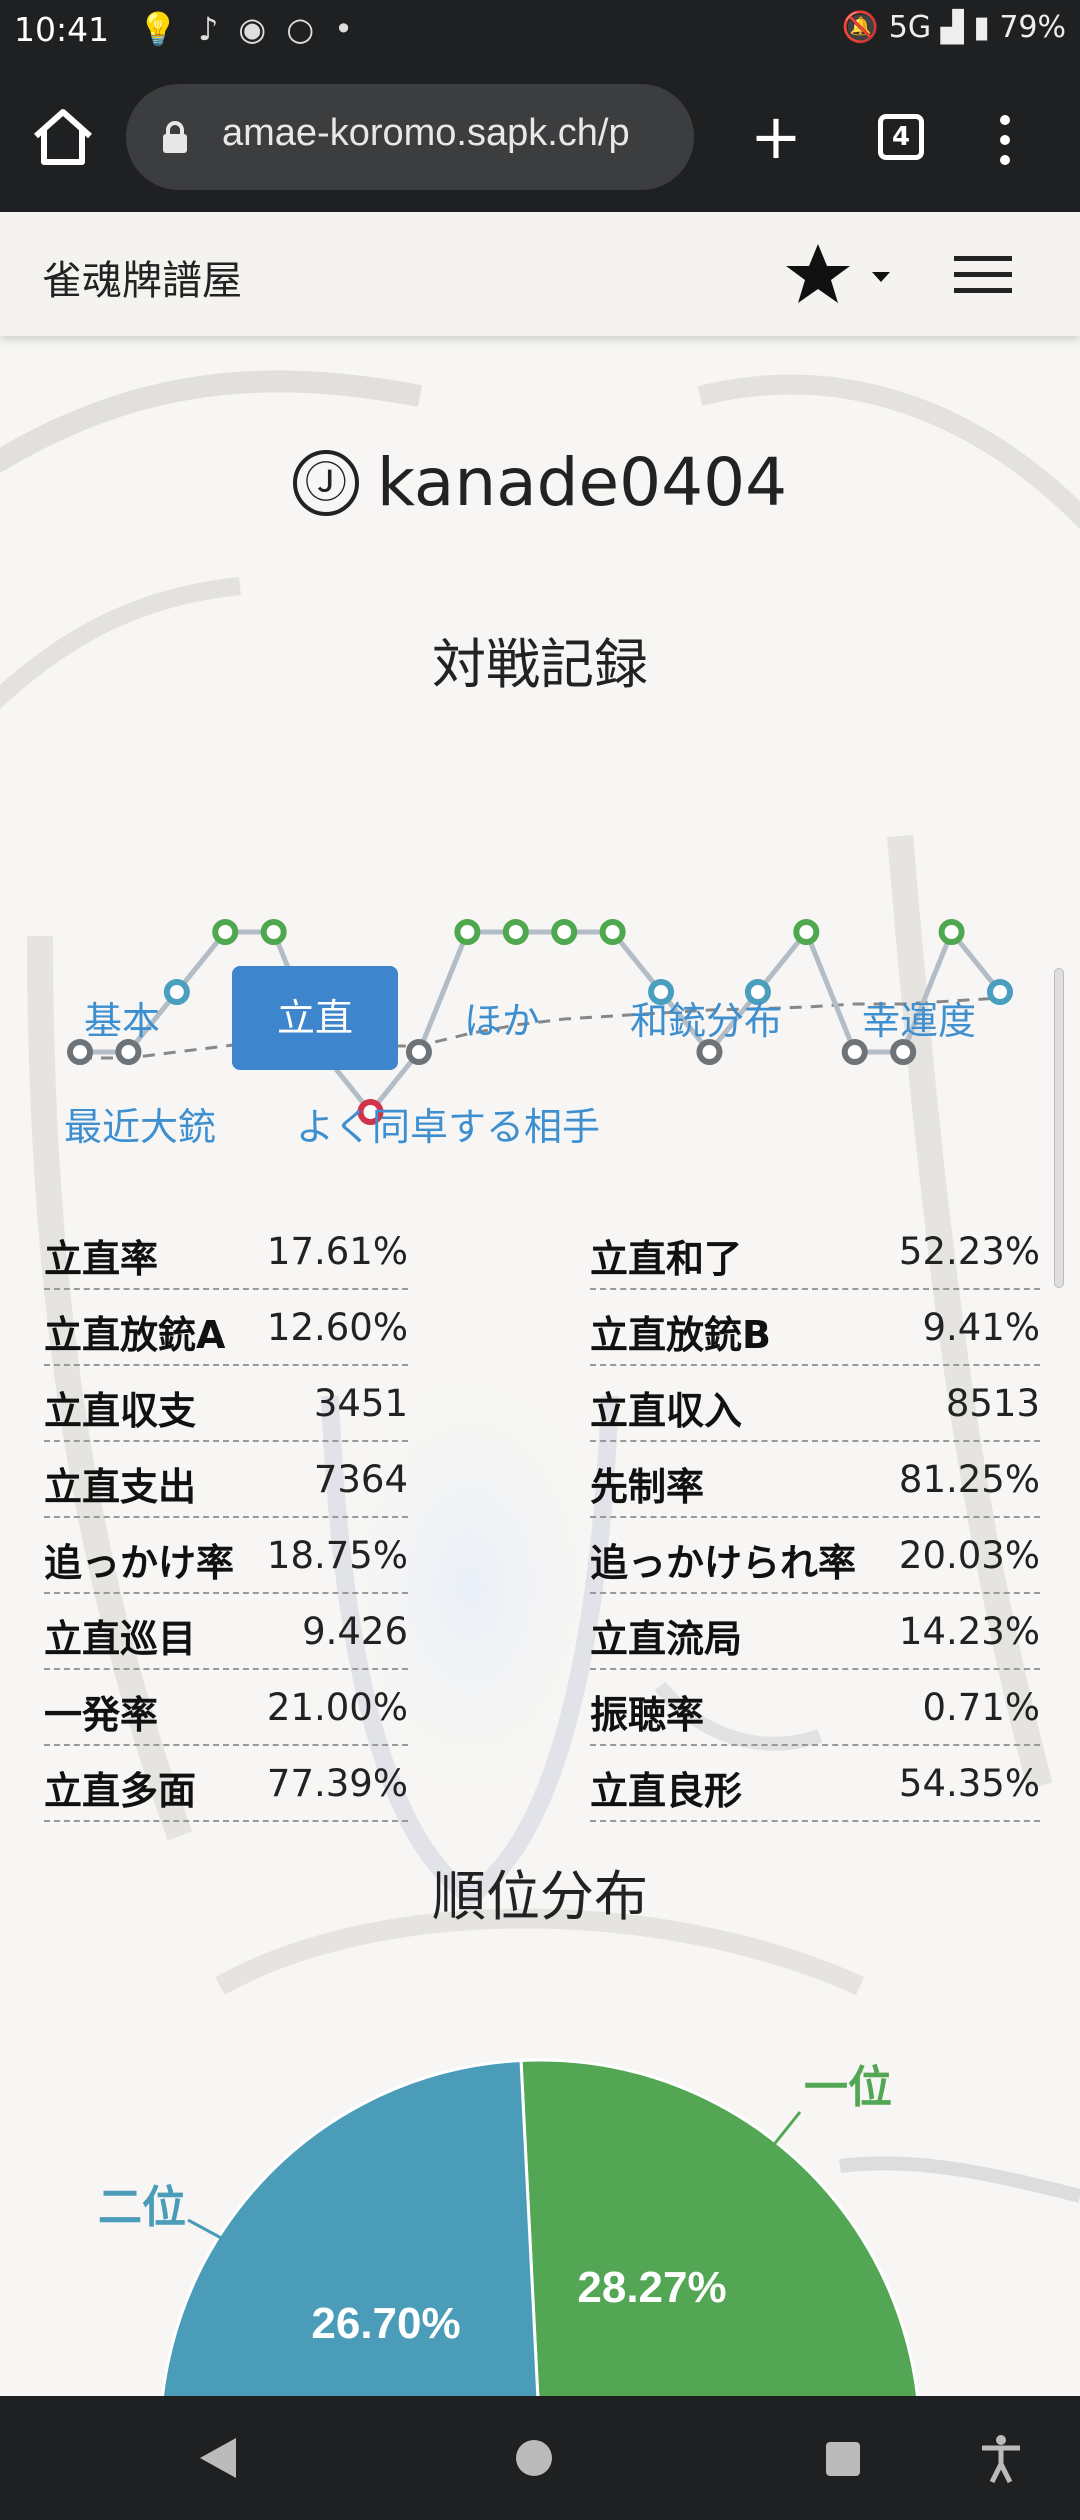 The image size is (1080, 2520). I want to click on stat-value: 3451, so click(360, 1403).